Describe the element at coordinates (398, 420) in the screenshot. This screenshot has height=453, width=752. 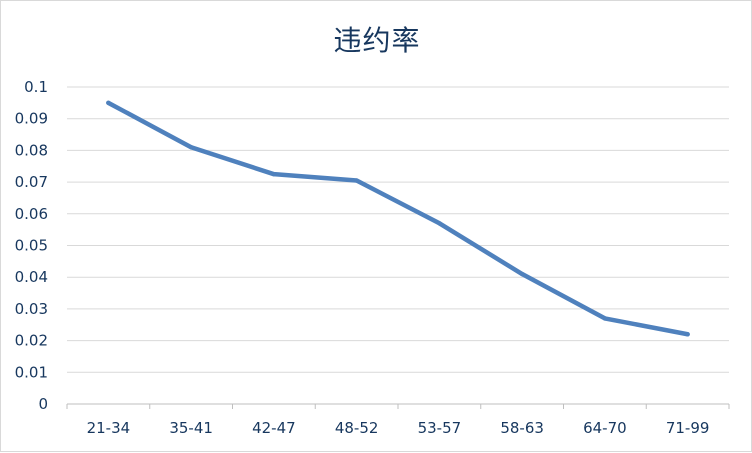
I see `x-axis: 21-34 35-41 42-47 48-52 53-57 58-63 64-70 71-99` at that location.